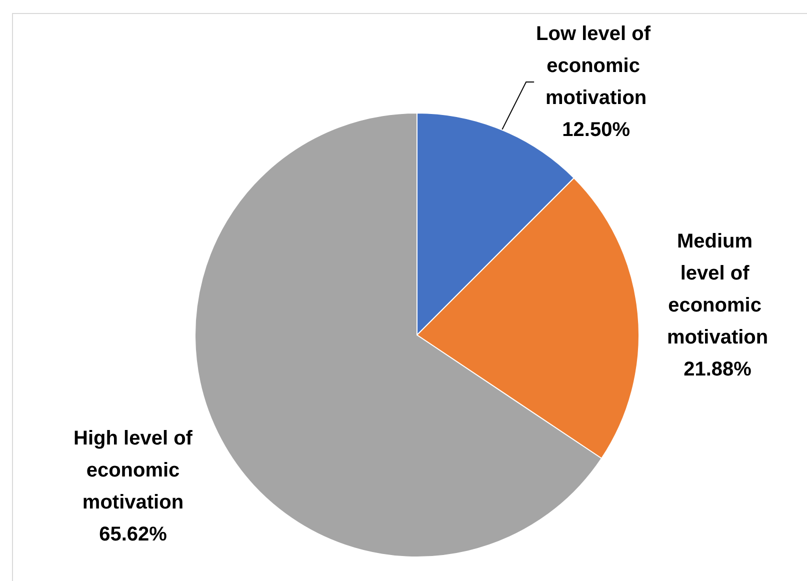 The height and width of the screenshot is (581, 807). I want to click on slice-label: High level of economic motivation, so click(133, 471).